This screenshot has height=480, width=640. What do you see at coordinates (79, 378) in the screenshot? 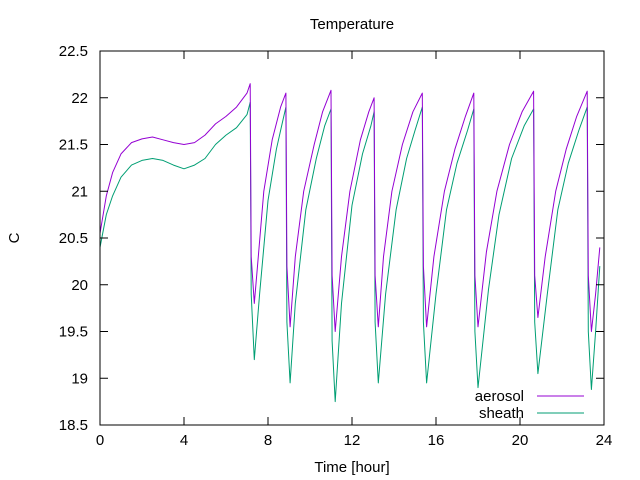
I see `y-tick-label: 19` at bounding box center [79, 378].